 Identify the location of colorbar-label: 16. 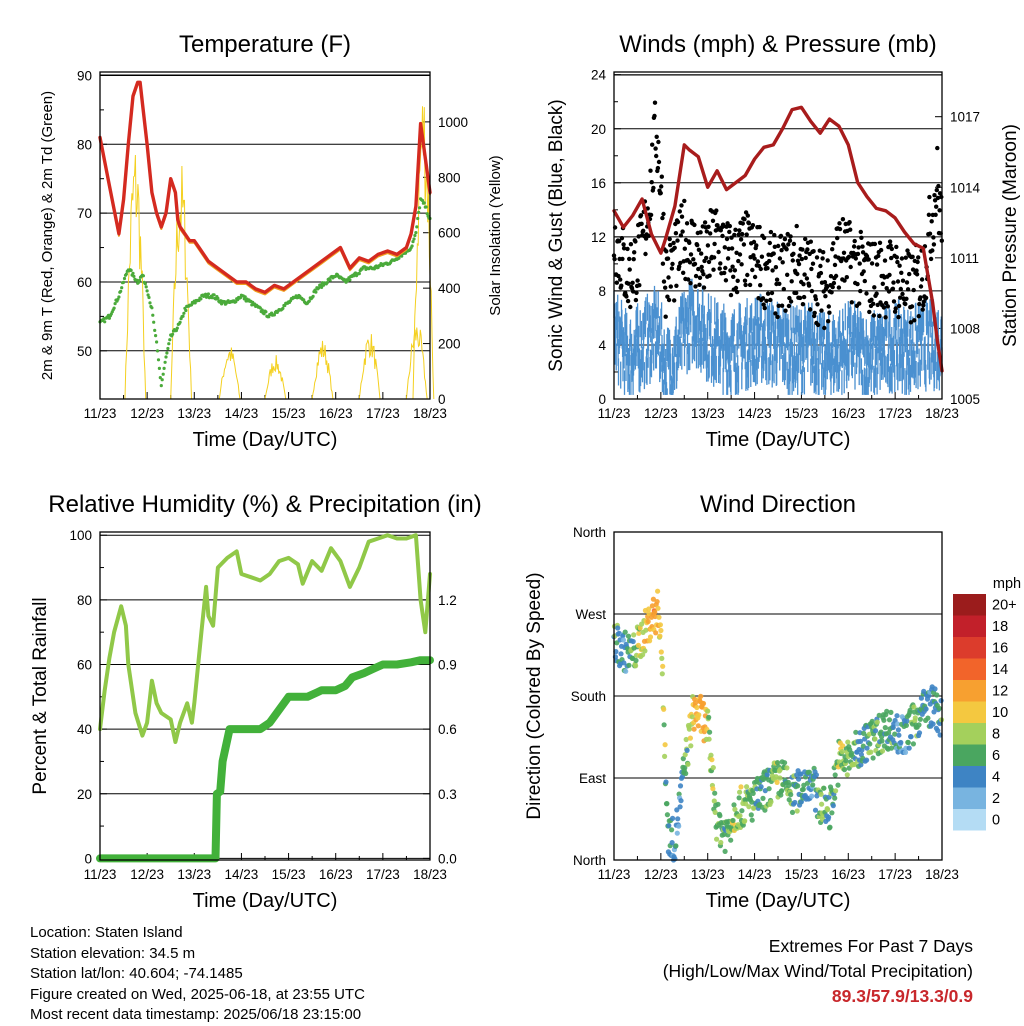
(1000, 649).